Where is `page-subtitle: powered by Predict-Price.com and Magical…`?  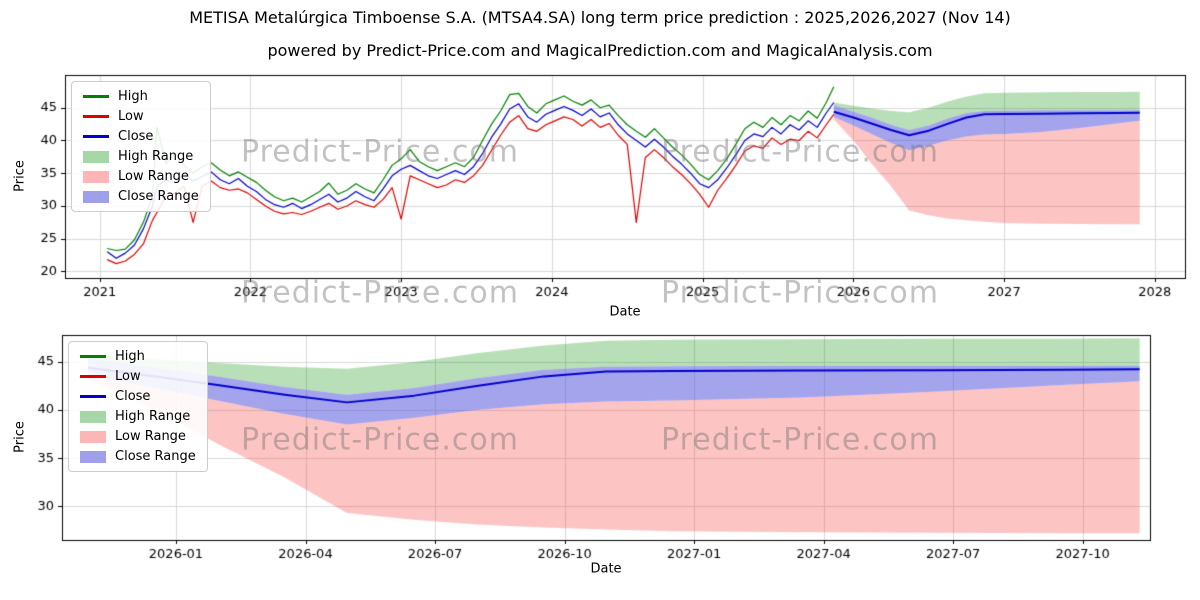
page-subtitle: powered by Predict-Price.com and Magical… is located at coordinates (600, 50).